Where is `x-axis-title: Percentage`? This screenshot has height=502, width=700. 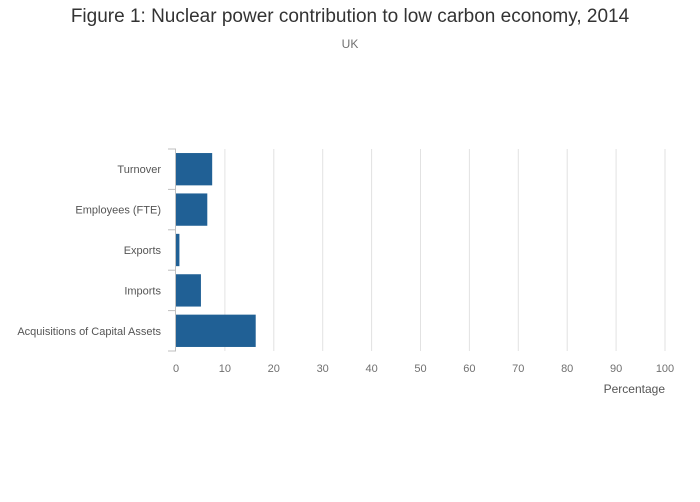
x-axis-title: Percentage is located at coordinates (635, 389).